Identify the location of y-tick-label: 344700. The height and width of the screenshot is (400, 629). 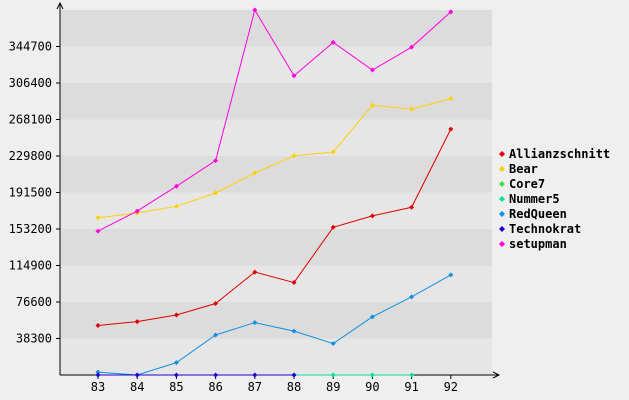
(30, 47).